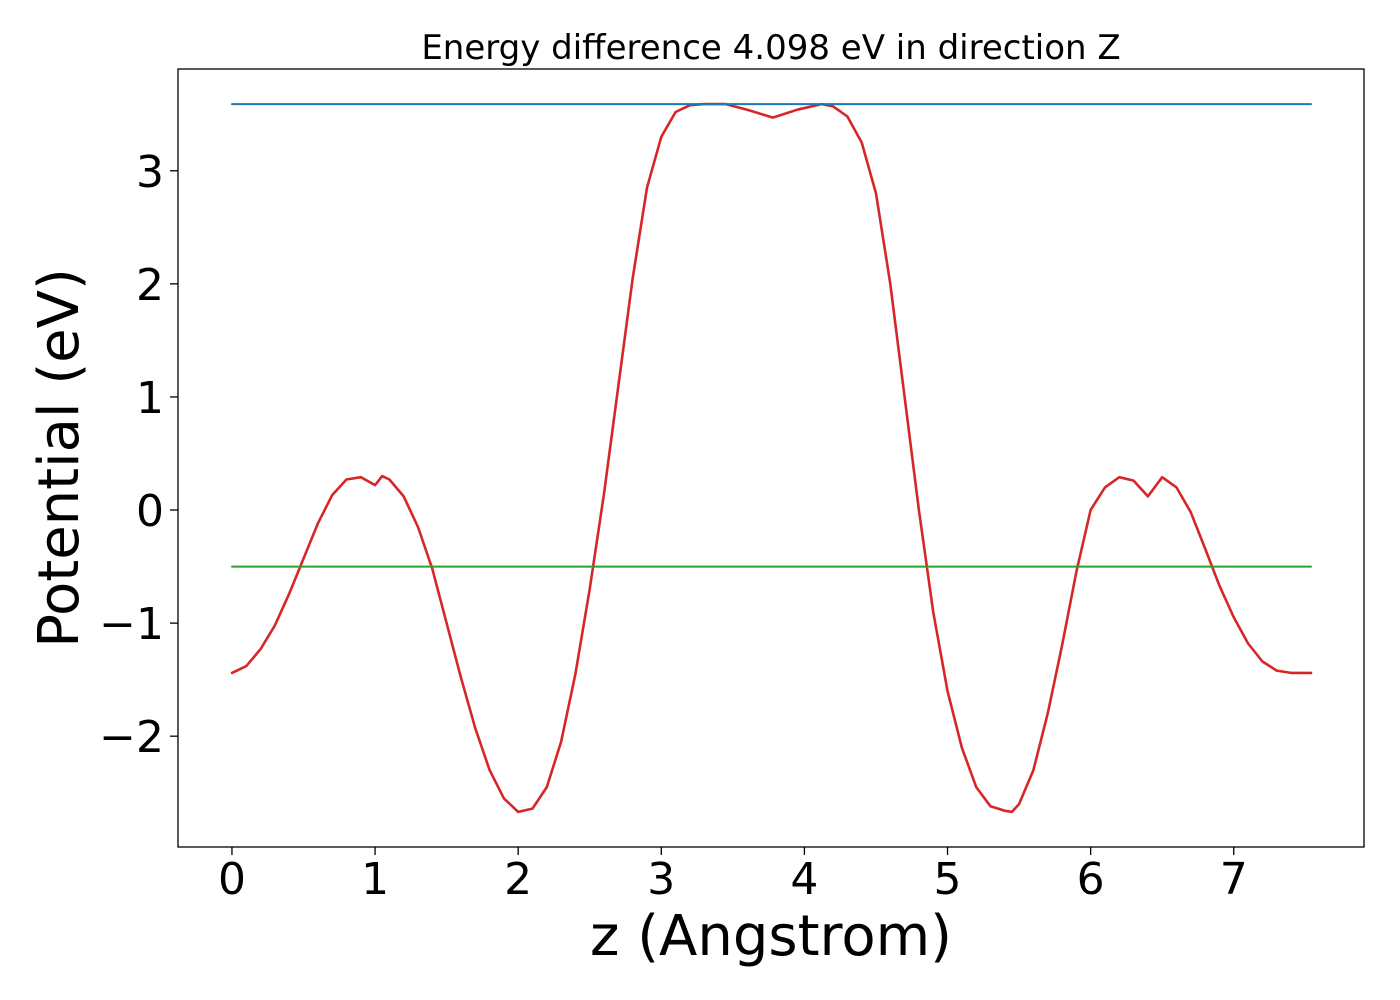 Image resolution: width=1400 pixels, height=1000 pixels. I want to click on x-axis-label: z (Angstrom), so click(771, 936).